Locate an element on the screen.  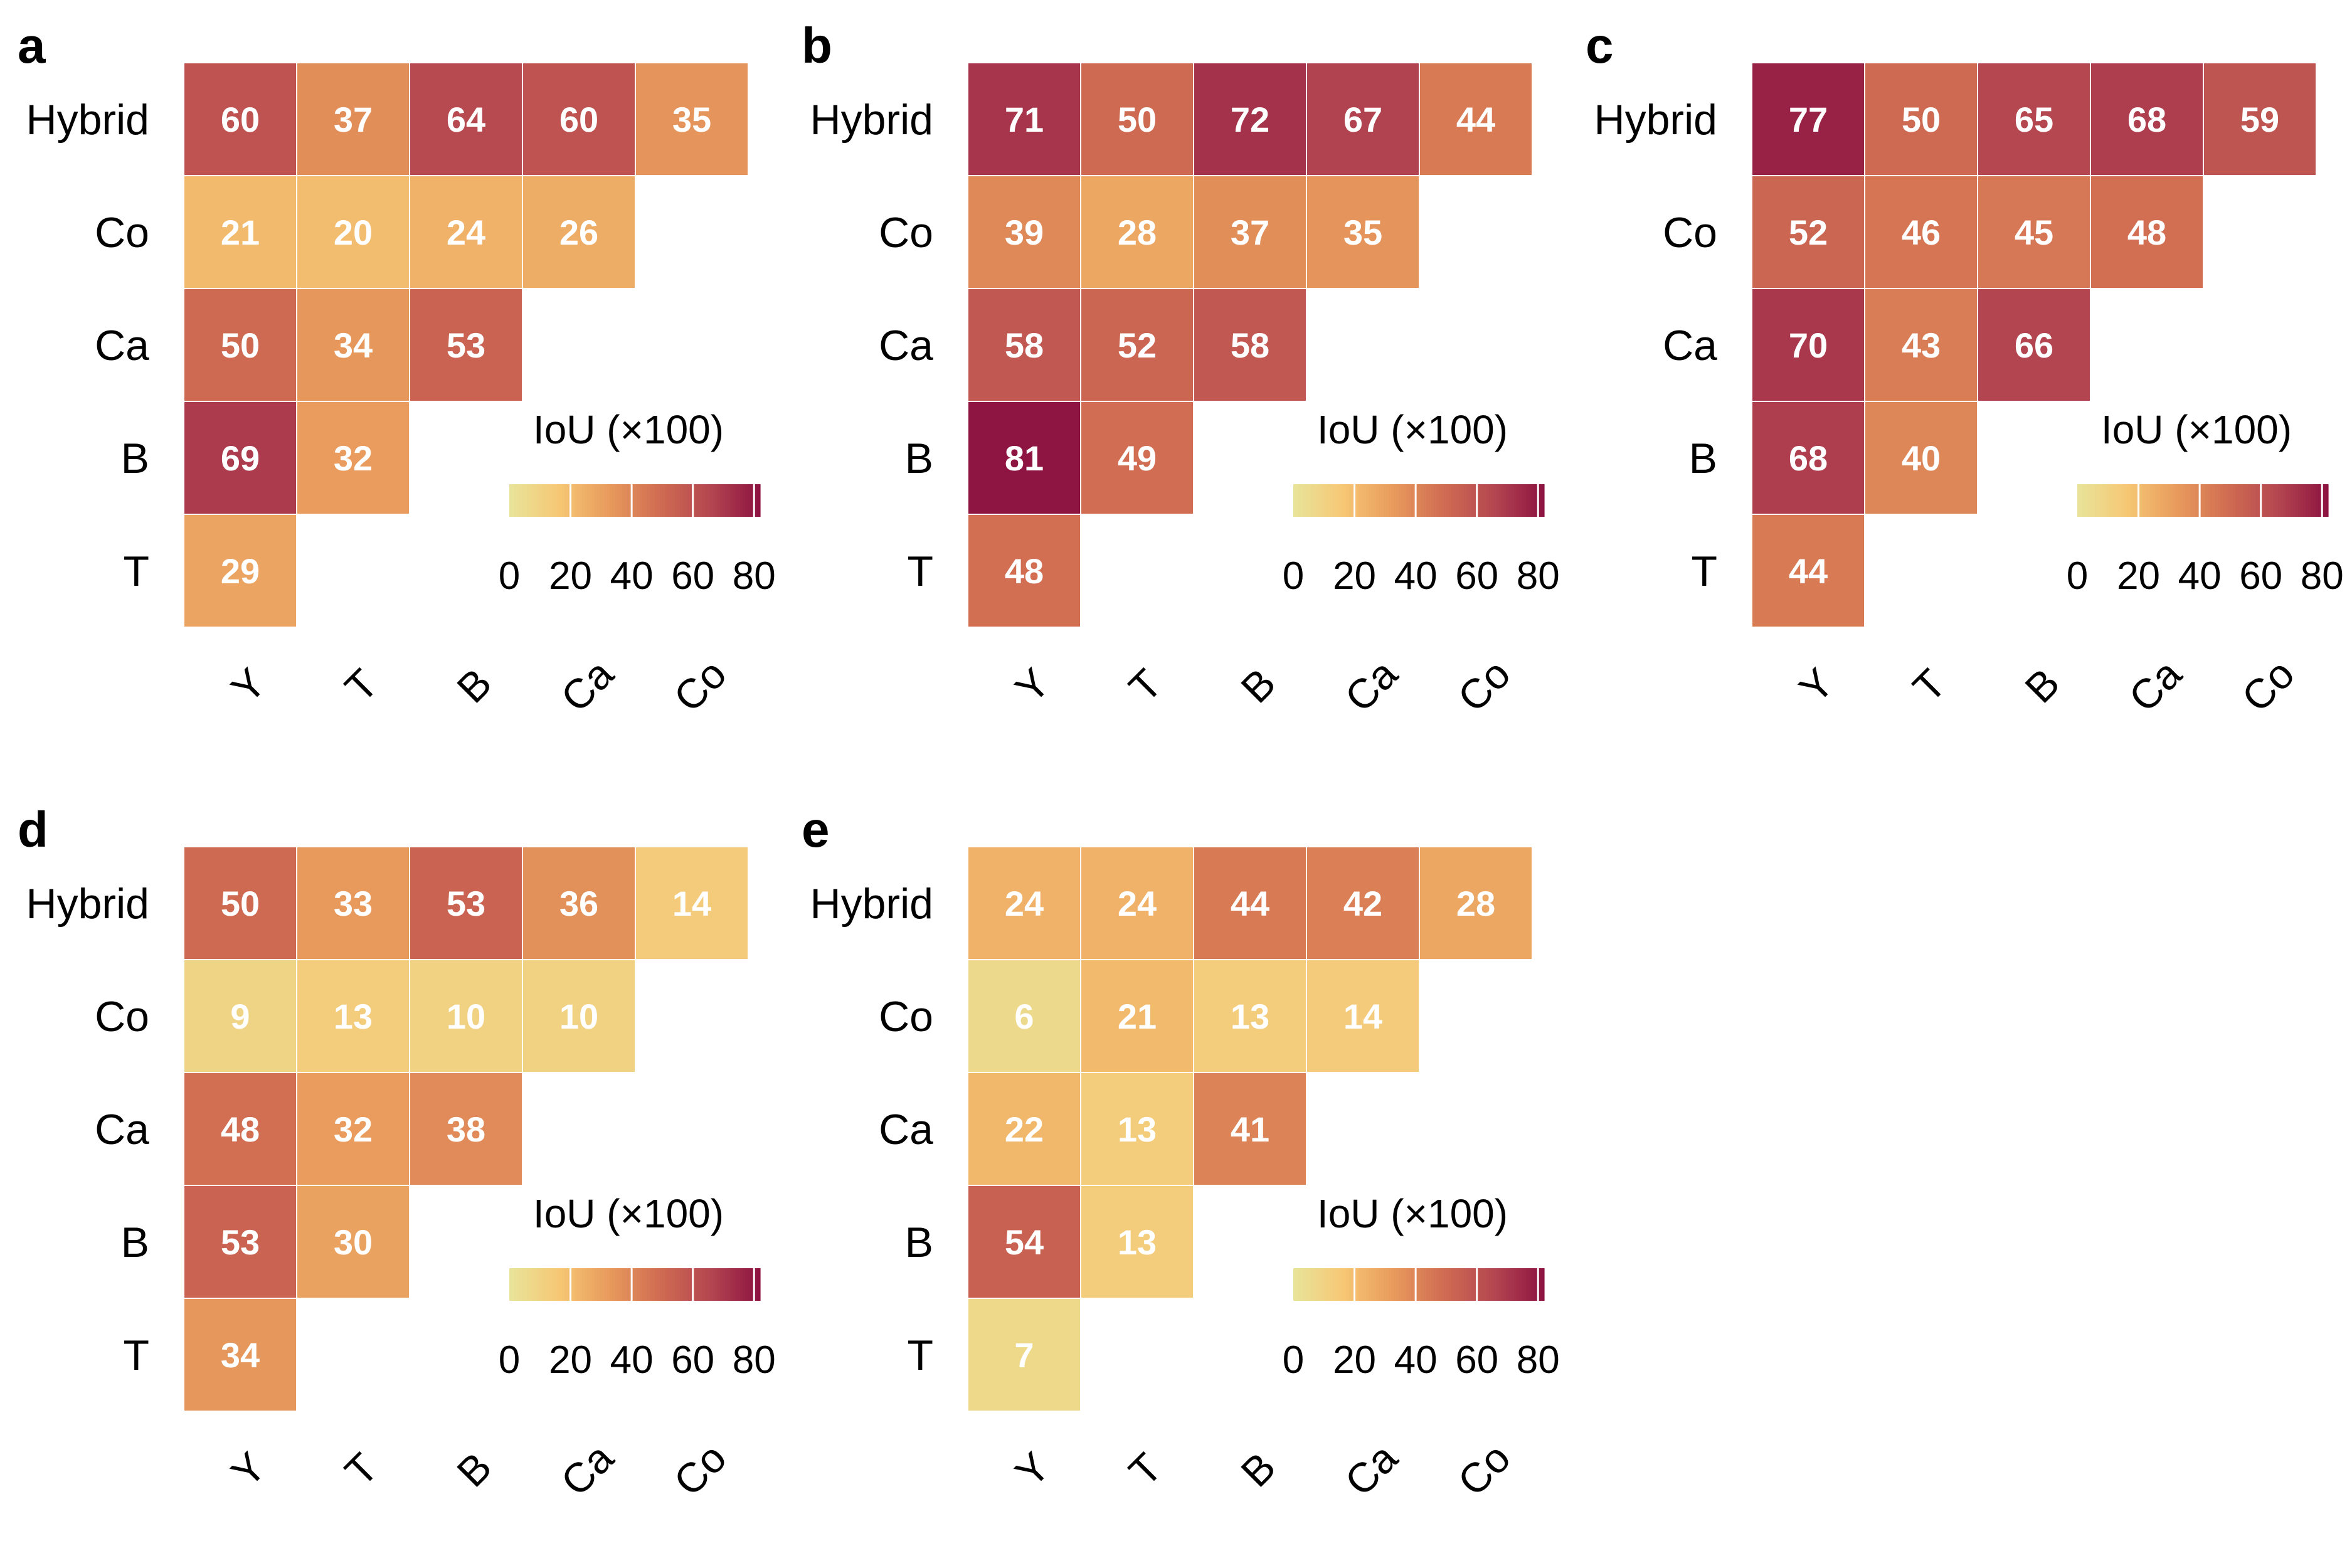
cell-value: 28 is located at coordinates (1137, 232).